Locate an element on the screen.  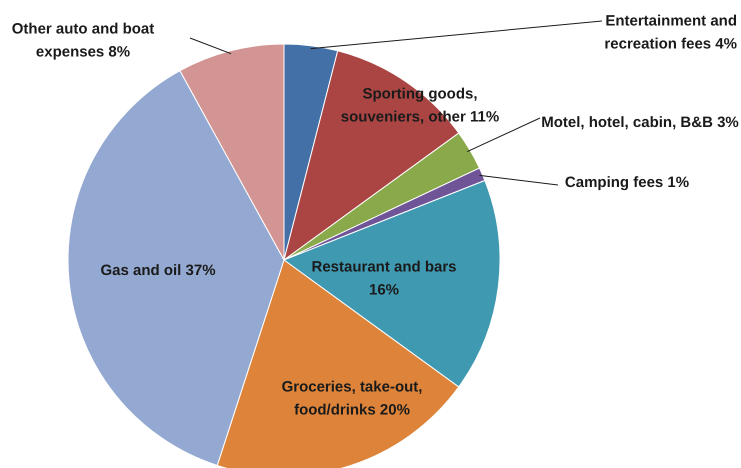
slice-label: Groceries, take-out, food/drinks 20% is located at coordinates (352, 398).